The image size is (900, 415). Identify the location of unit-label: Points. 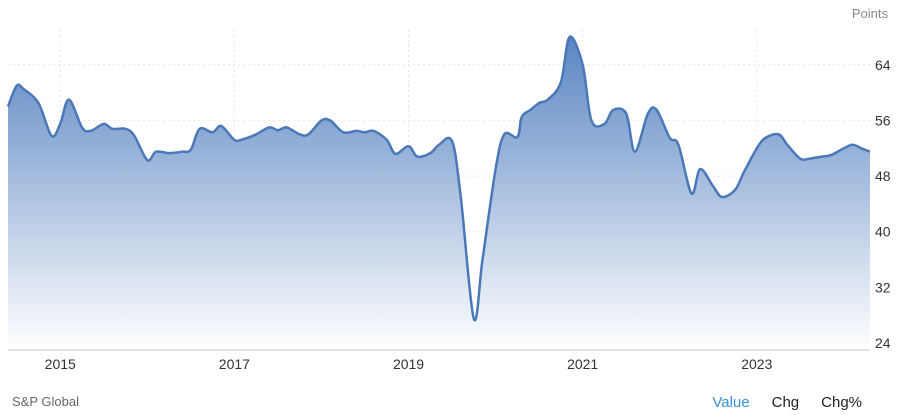
(869, 13).